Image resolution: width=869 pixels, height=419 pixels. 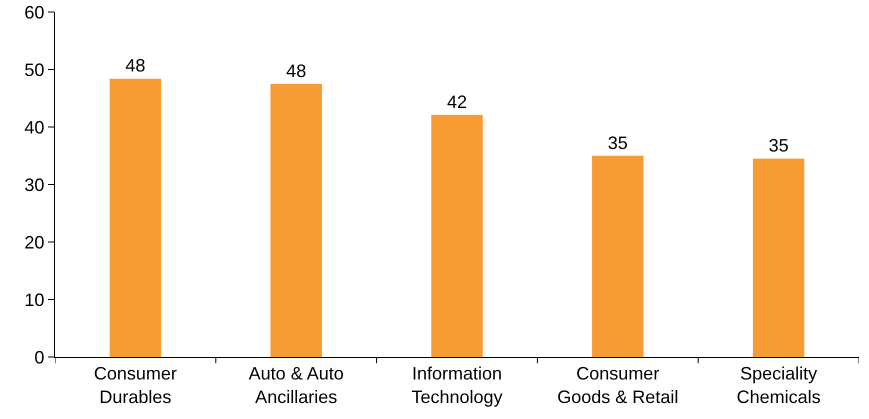 I want to click on x-tick-label: Information Technology, so click(x=457, y=385).